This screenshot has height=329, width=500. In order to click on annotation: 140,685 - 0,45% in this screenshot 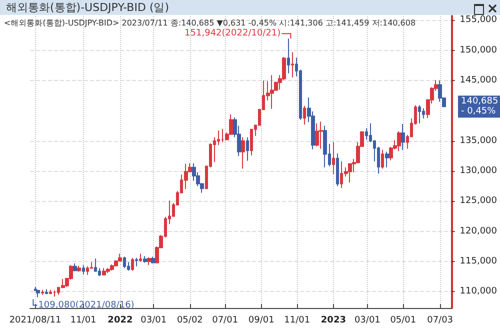, I will do `click(479, 106)`.